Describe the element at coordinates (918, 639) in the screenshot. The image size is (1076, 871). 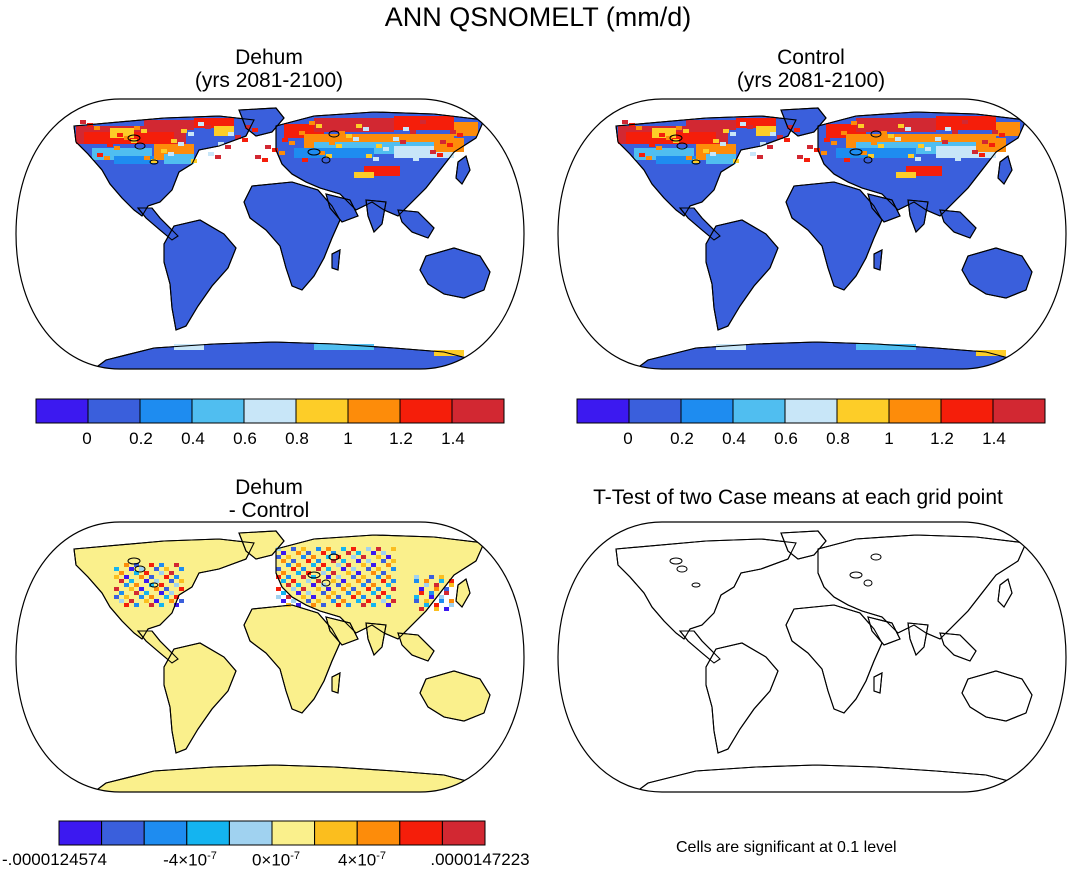
I see `coastline-india` at that location.